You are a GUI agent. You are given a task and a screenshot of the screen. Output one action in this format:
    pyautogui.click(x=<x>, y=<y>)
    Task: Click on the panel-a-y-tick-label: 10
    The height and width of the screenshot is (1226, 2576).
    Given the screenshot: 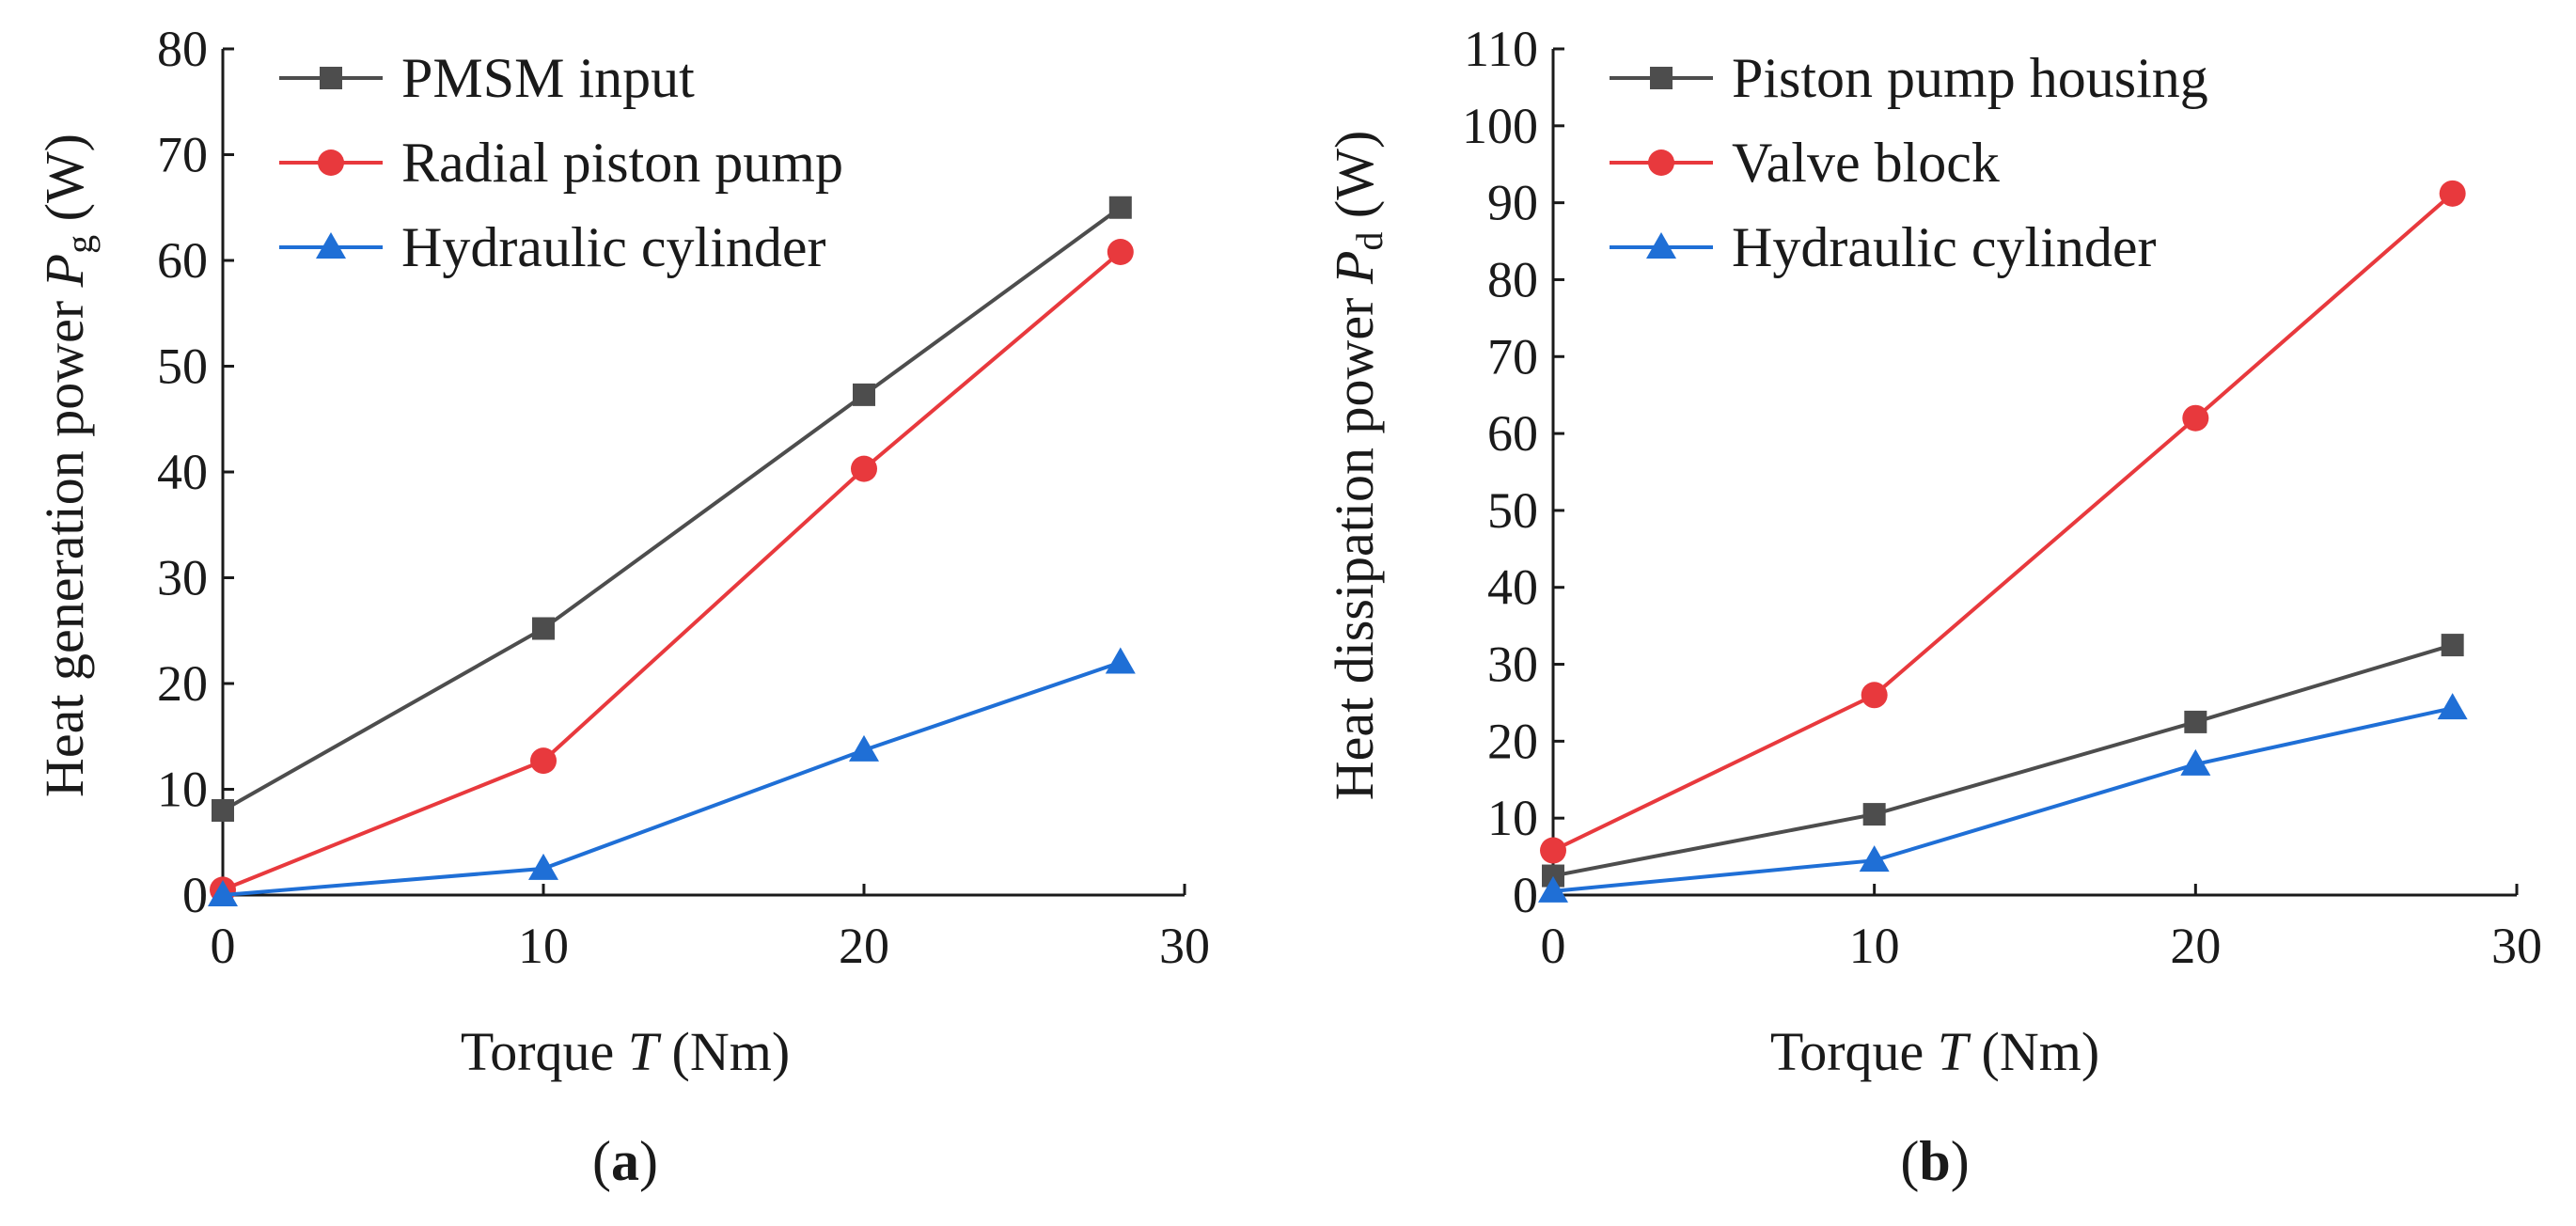 What is the action you would take?
    pyautogui.click(x=183, y=790)
    